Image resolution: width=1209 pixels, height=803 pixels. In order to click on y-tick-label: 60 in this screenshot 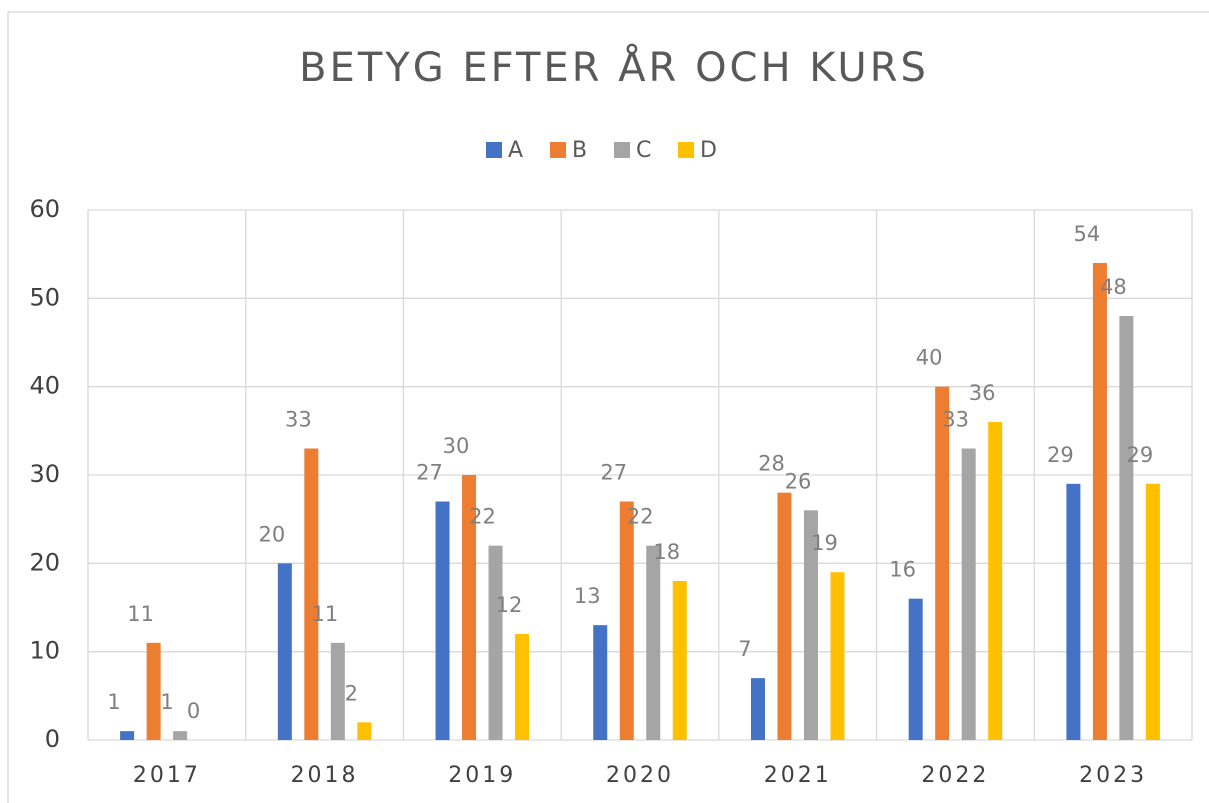, I will do `click(44, 209)`.